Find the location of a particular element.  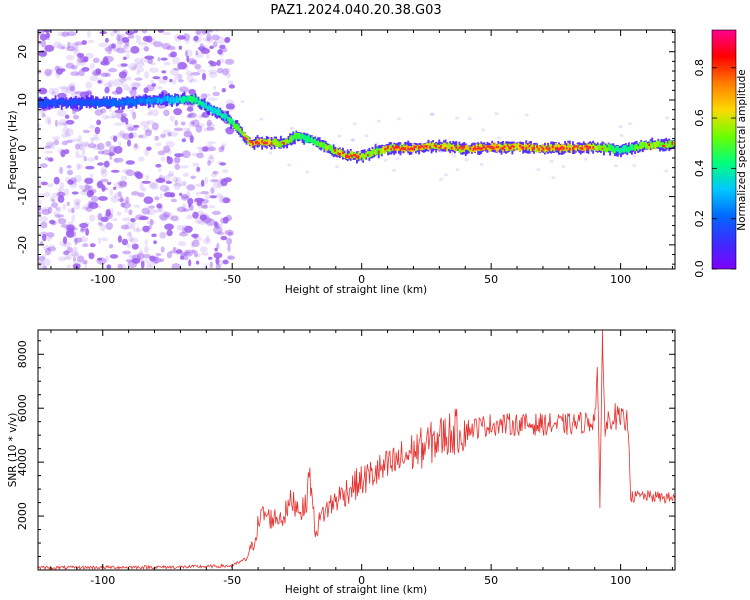

spectrogram-x-axis-title: Height of straight line (km) is located at coordinates (356, 290).